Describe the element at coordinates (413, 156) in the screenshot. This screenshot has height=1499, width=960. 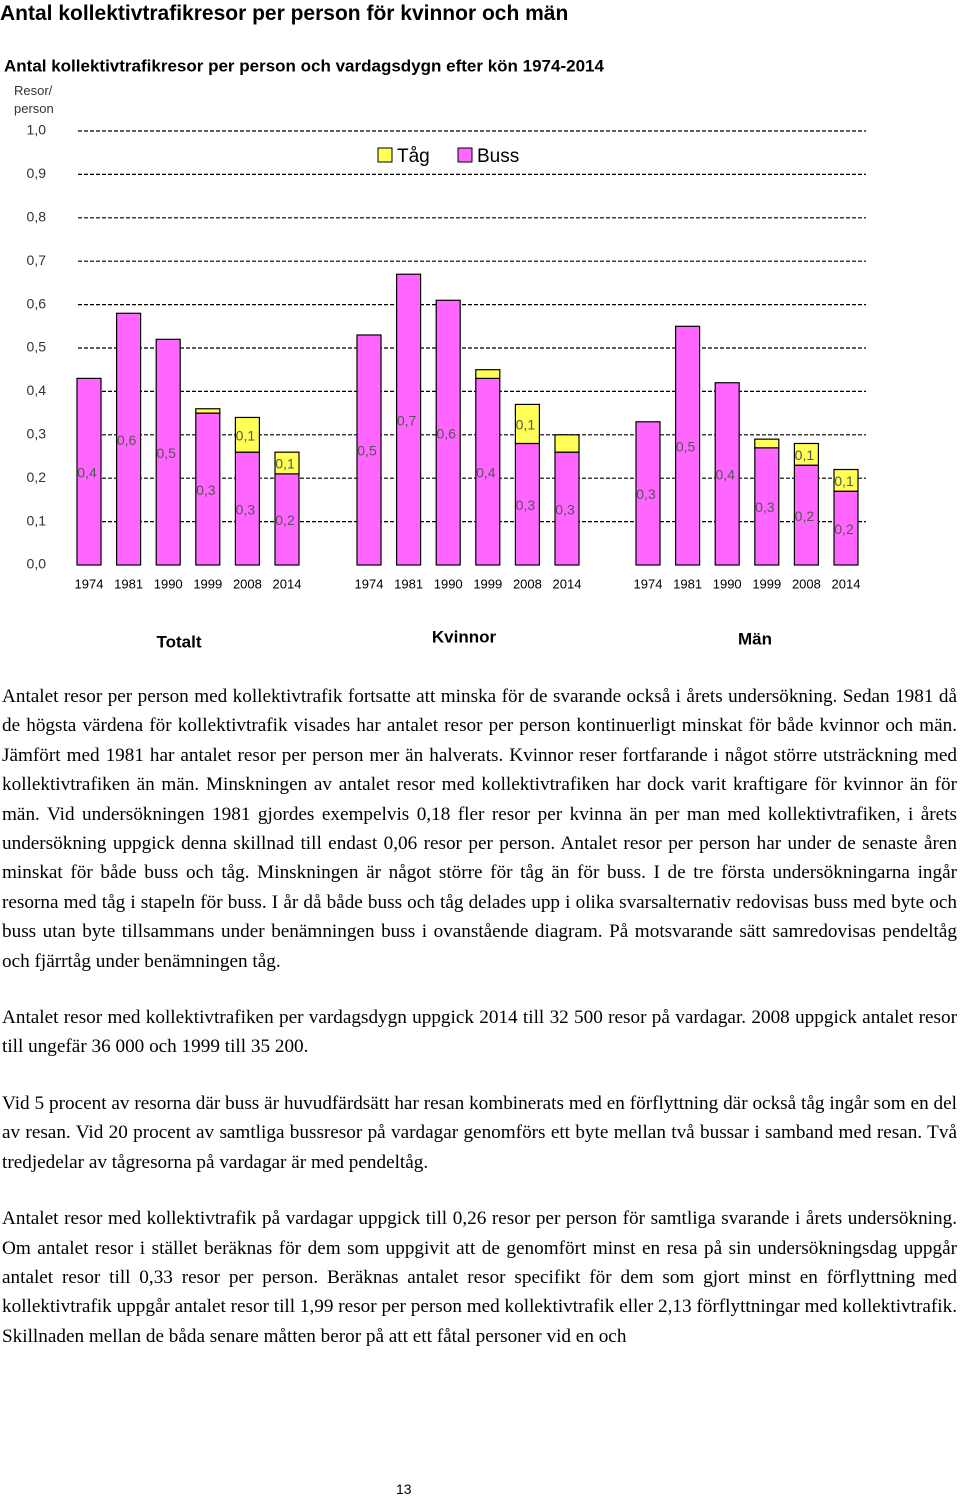
I see `legend-label: Tåg` at that location.